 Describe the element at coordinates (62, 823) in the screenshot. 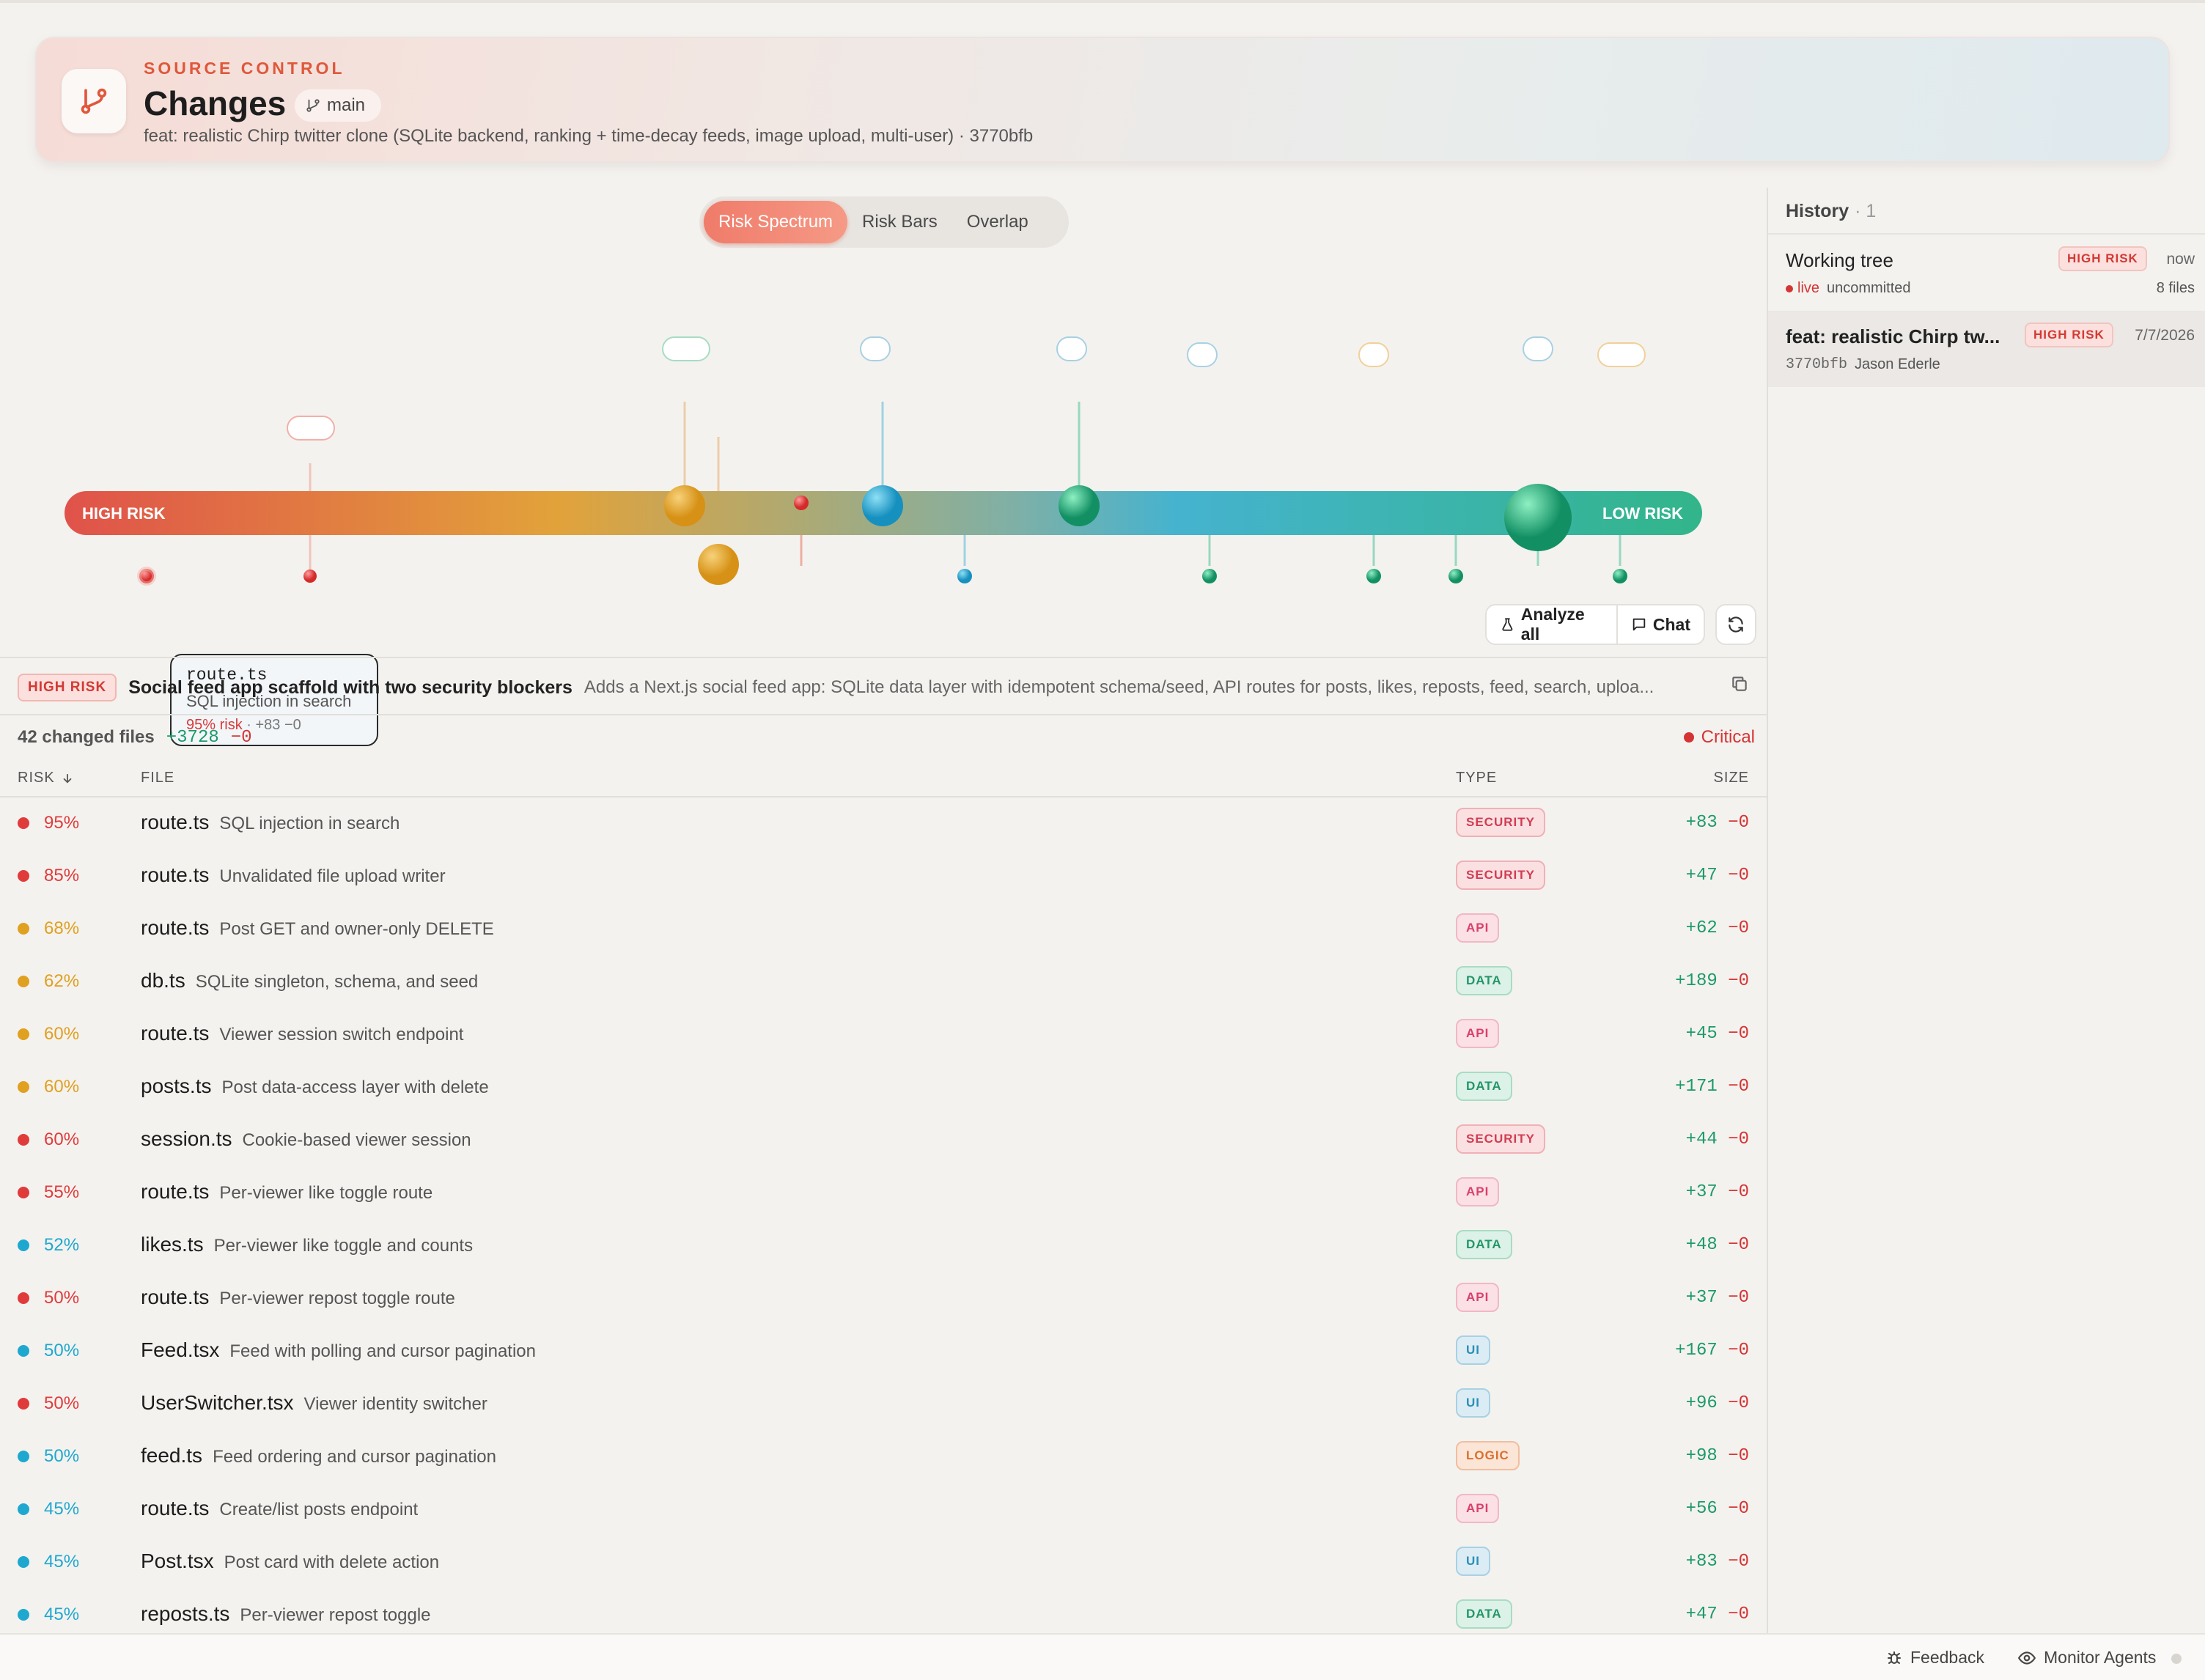

I see `risk-percent: 95%` at that location.